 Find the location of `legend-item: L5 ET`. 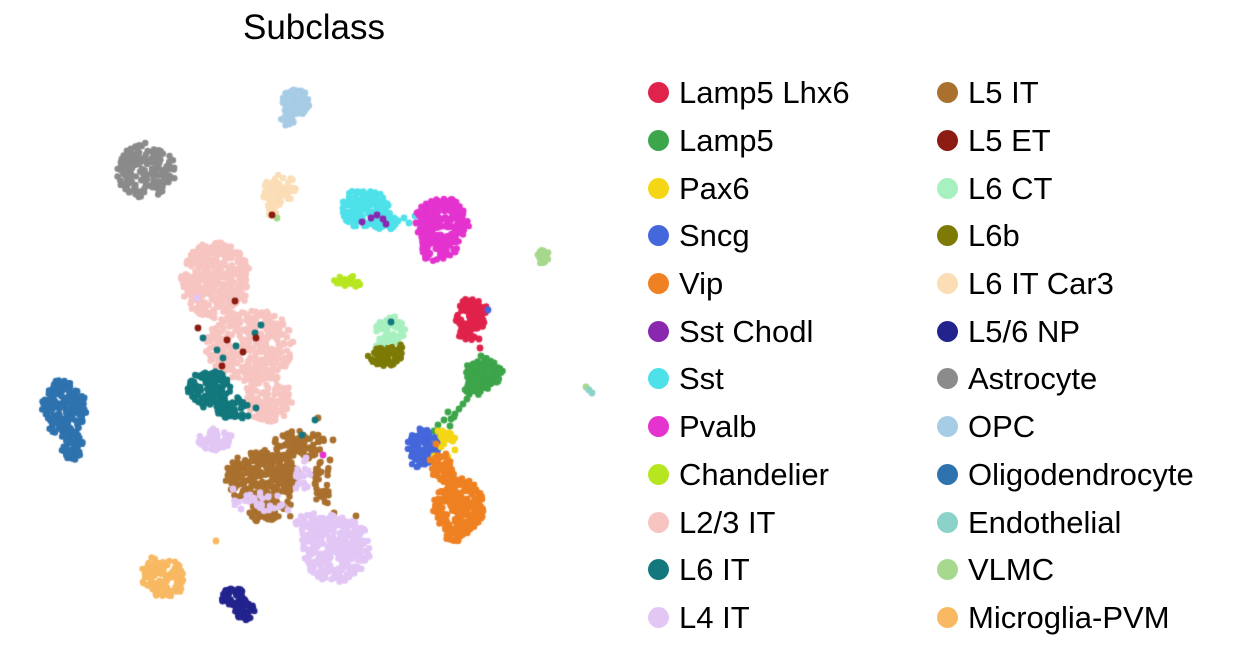

legend-item: L5 ET is located at coordinates (1065, 141).